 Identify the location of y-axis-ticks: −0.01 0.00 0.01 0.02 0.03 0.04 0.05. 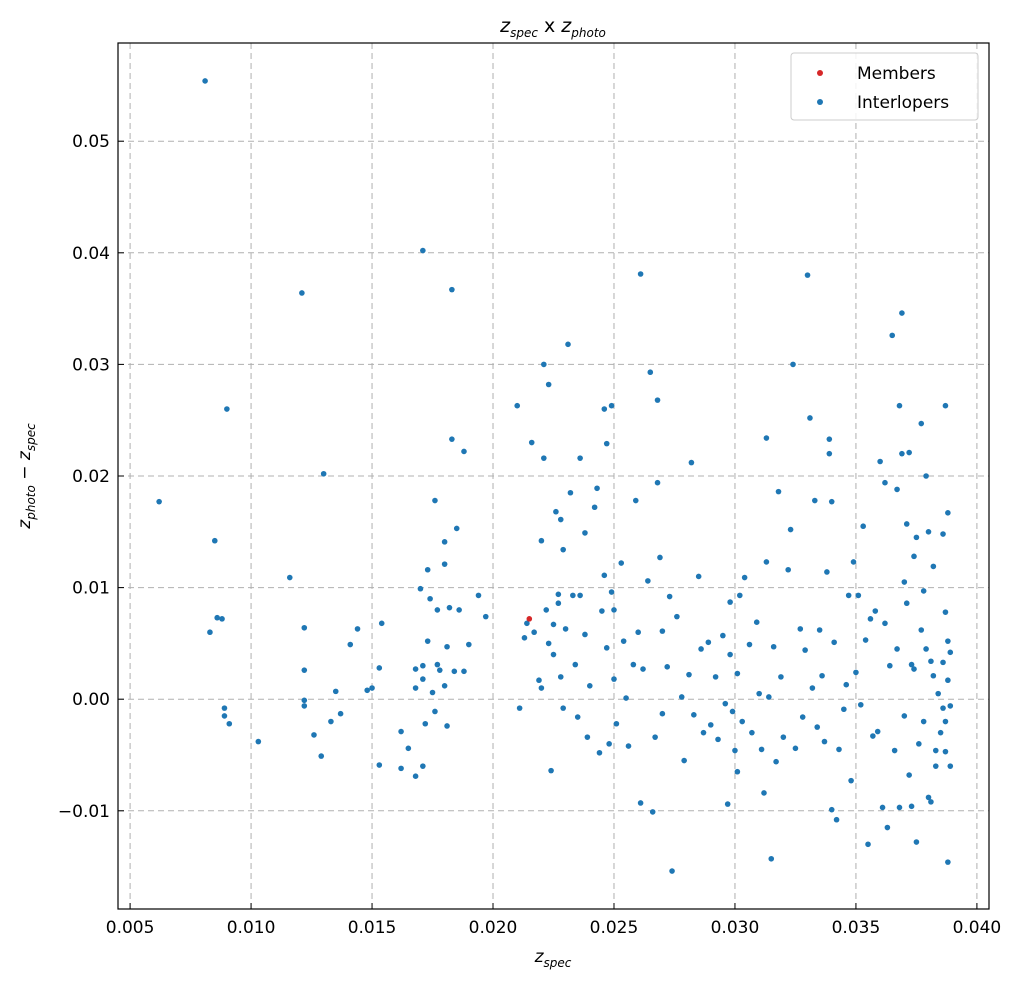
(91, 477).